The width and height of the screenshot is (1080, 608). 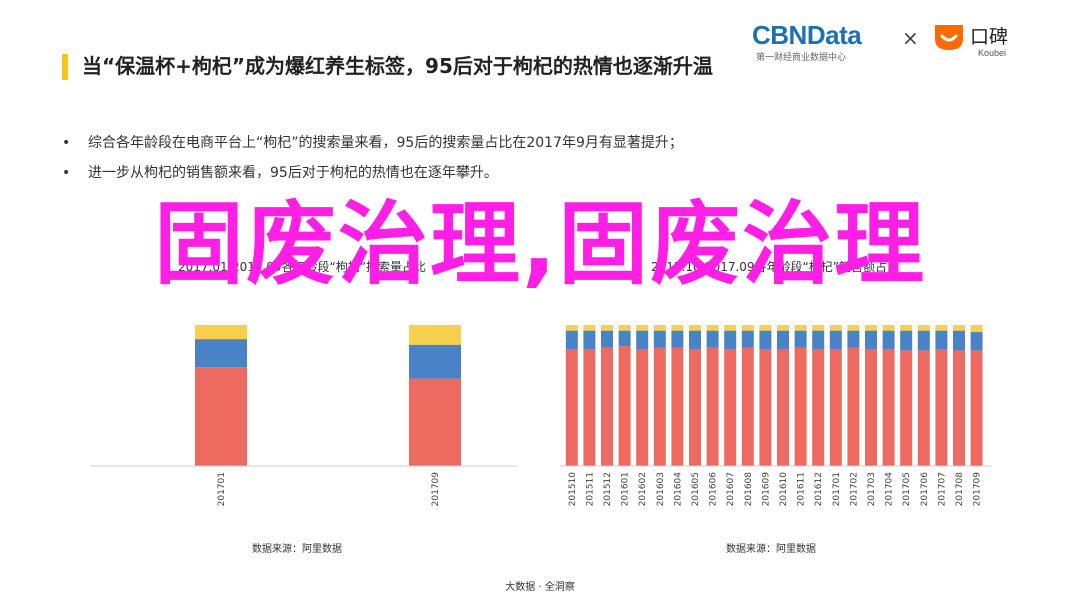 What do you see at coordinates (608, 489) in the screenshot?
I see `x-tick-label: 201512` at bounding box center [608, 489].